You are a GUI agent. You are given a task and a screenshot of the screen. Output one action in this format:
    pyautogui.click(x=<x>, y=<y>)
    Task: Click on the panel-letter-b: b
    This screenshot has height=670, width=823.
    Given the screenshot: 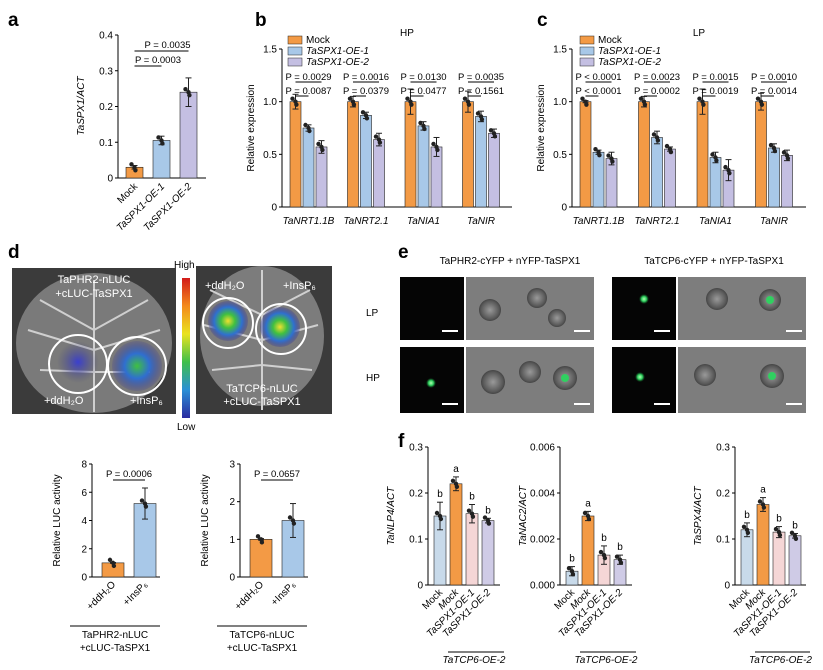 What is the action you would take?
    pyautogui.click(x=261, y=20)
    